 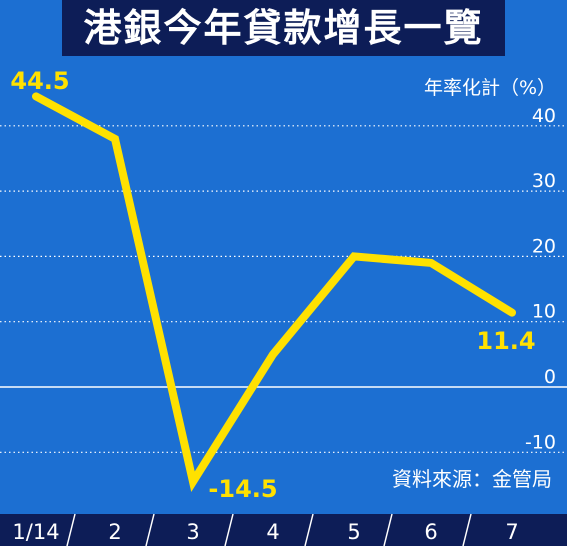 I want to click on chart-title: 港銀今年貸款增長一覽, so click(x=283, y=28).